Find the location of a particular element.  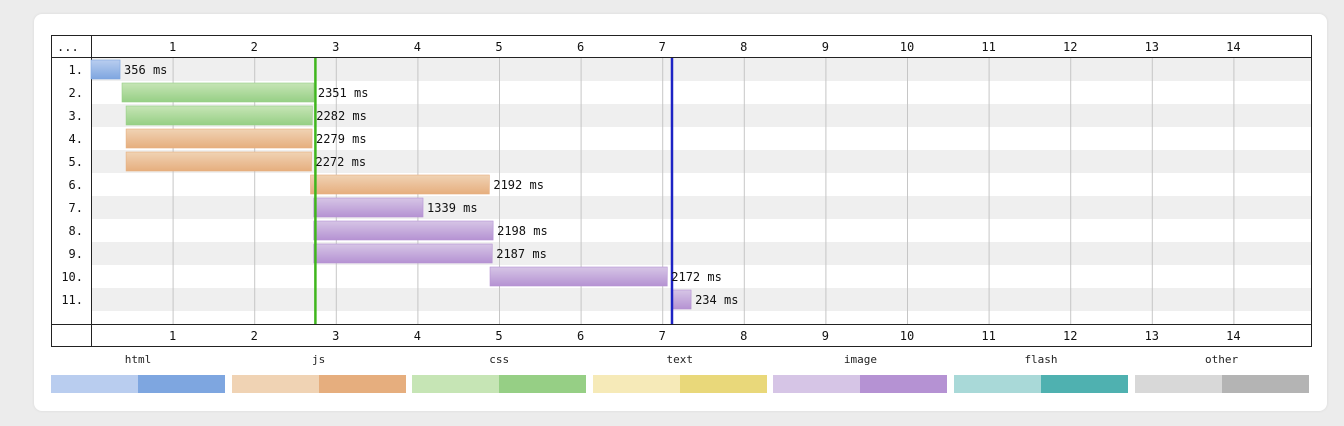

row-number: 10. is located at coordinates (72, 277).